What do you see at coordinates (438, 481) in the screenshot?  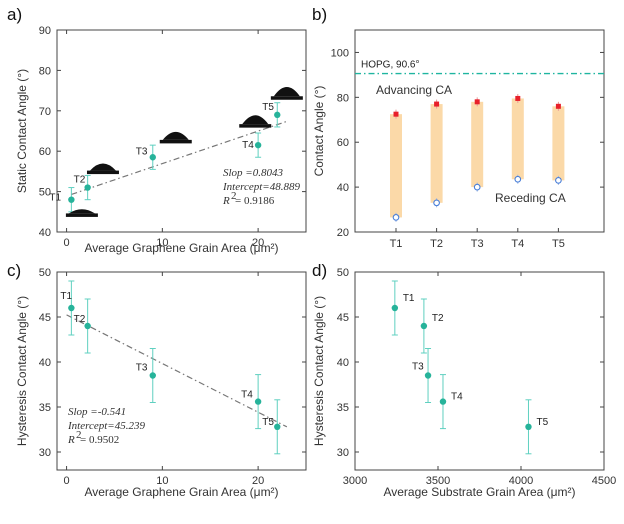 I see `x-tick-label: 3500` at bounding box center [438, 481].